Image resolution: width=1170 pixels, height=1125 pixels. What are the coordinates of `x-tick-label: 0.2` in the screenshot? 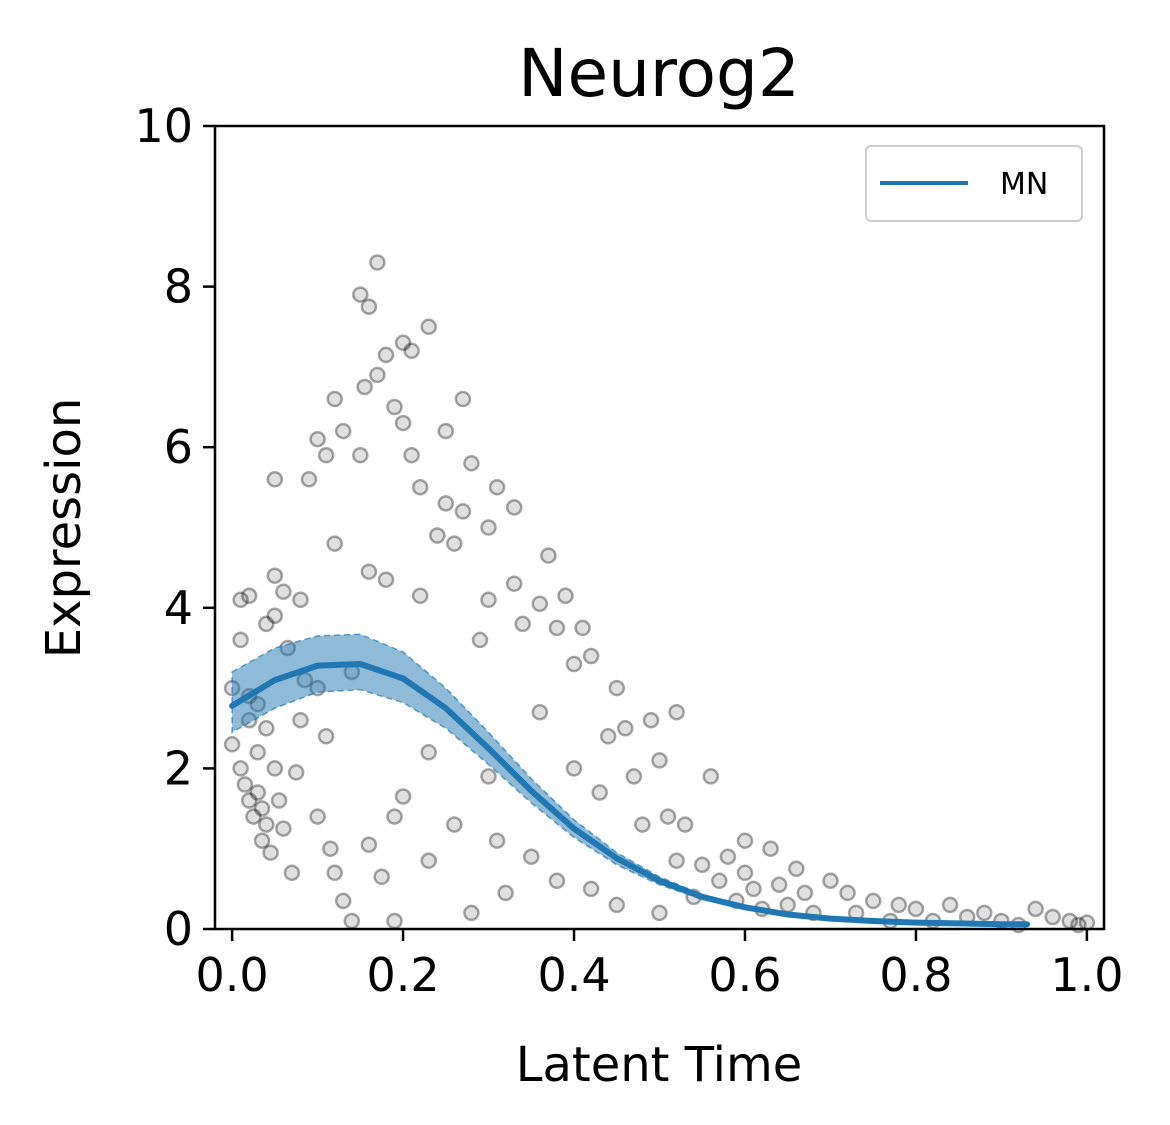 It's located at (402, 975).